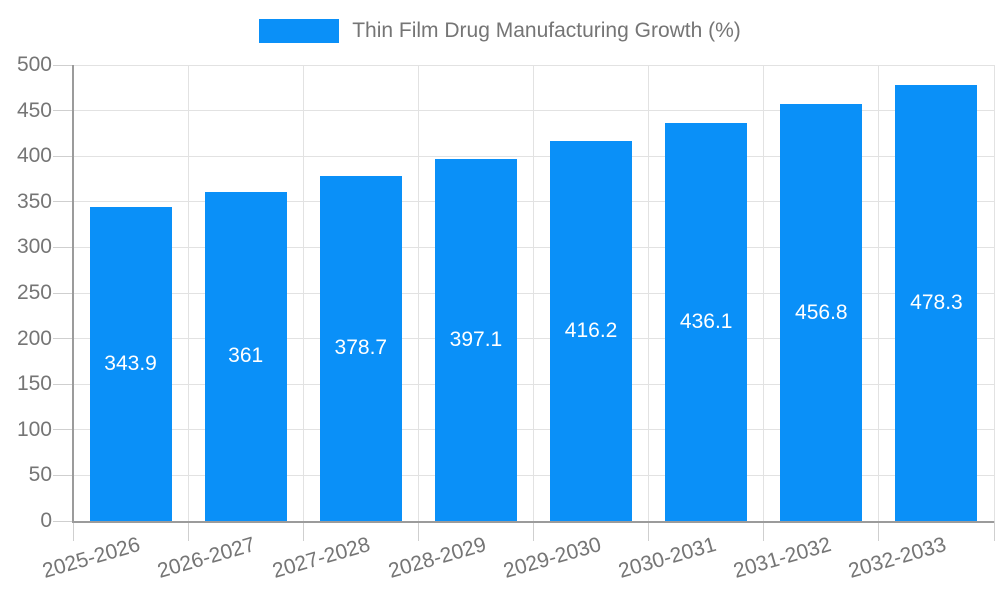 The height and width of the screenshot is (600, 1000). What do you see at coordinates (667, 558) in the screenshot?
I see `x-axis-label: 2030-2031` at bounding box center [667, 558].